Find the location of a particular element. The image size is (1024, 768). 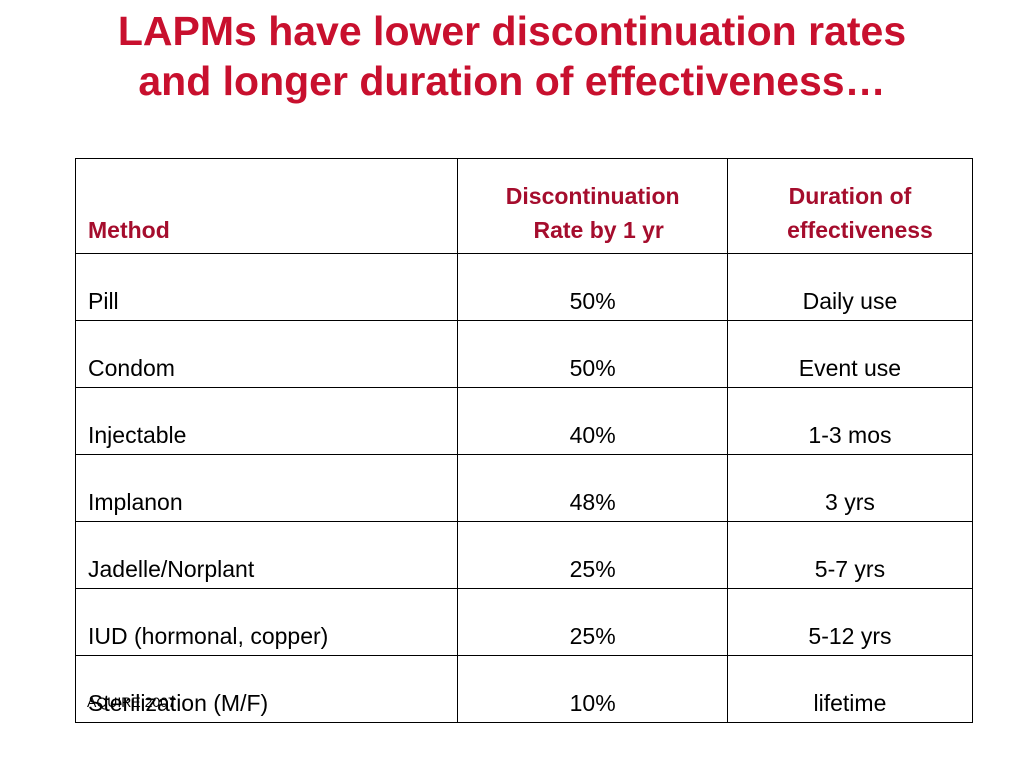

cell-rate: 10% is located at coordinates (592, 689).